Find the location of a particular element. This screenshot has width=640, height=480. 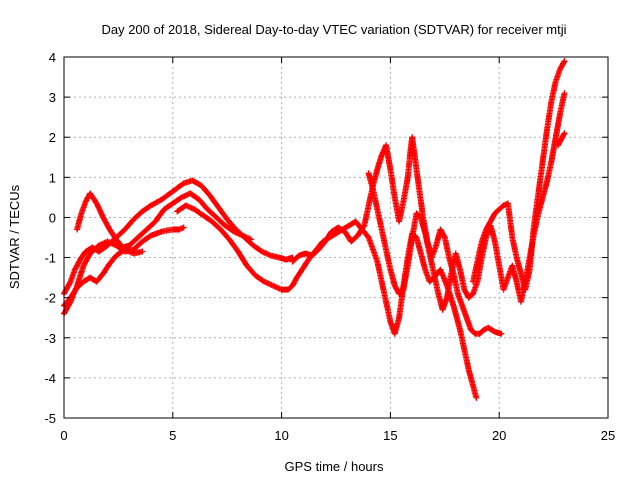

x-tick-label: 10 is located at coordinates (281, 435).